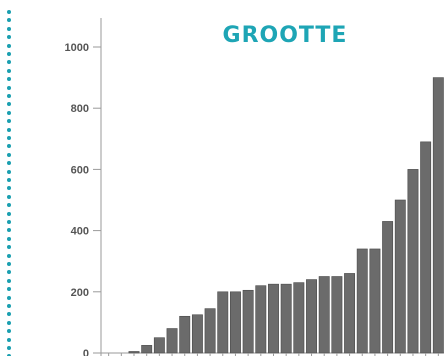 This screenshot has width=444, height=356. Describe the element at coordinates (80, 170) in the screenshot. I see `y-tick-label: 600` at that location.